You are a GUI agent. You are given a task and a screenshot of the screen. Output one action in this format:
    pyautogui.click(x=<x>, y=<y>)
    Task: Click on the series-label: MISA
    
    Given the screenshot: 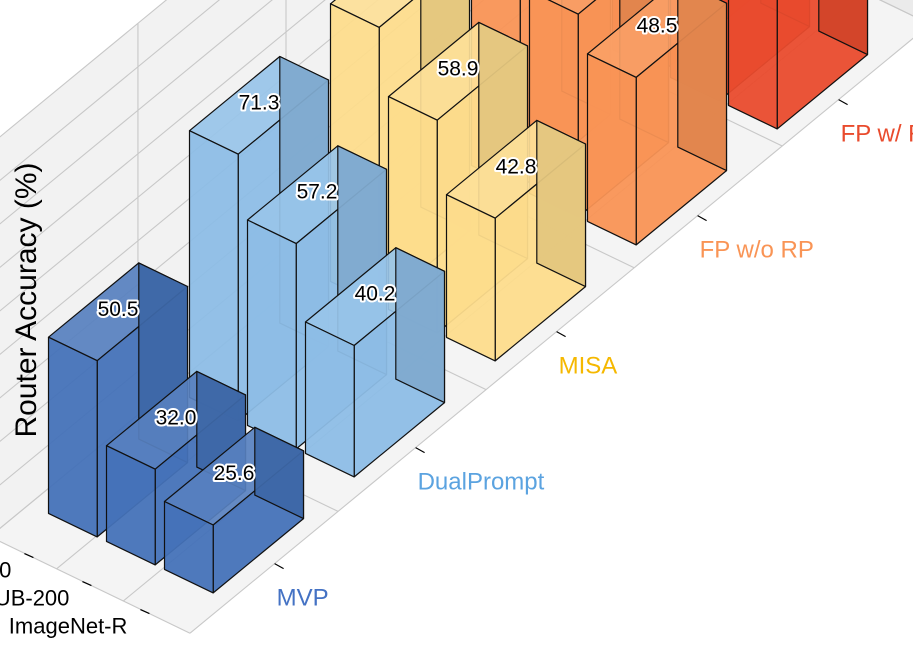 What is the action you would take?
    pyautogui.click(x=588, y=366)
    